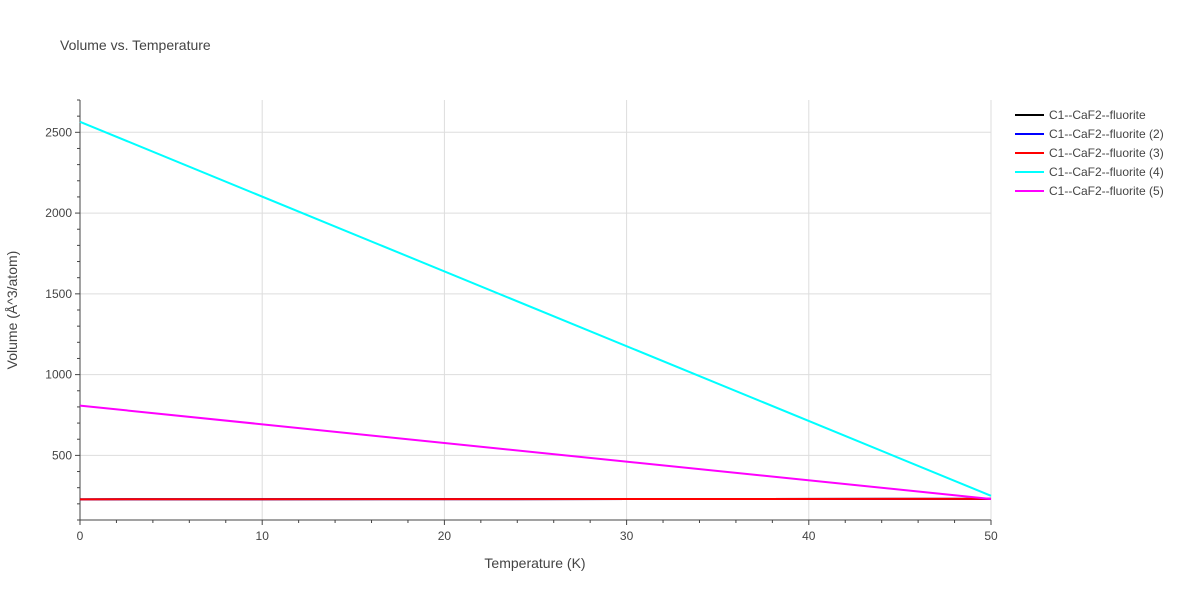 Image resolution: width=1200 pixels, height=600 pixels. Describe the element at coordinates (445, 536) in the screenshot. I see `x-tick-label: 20` at that location.